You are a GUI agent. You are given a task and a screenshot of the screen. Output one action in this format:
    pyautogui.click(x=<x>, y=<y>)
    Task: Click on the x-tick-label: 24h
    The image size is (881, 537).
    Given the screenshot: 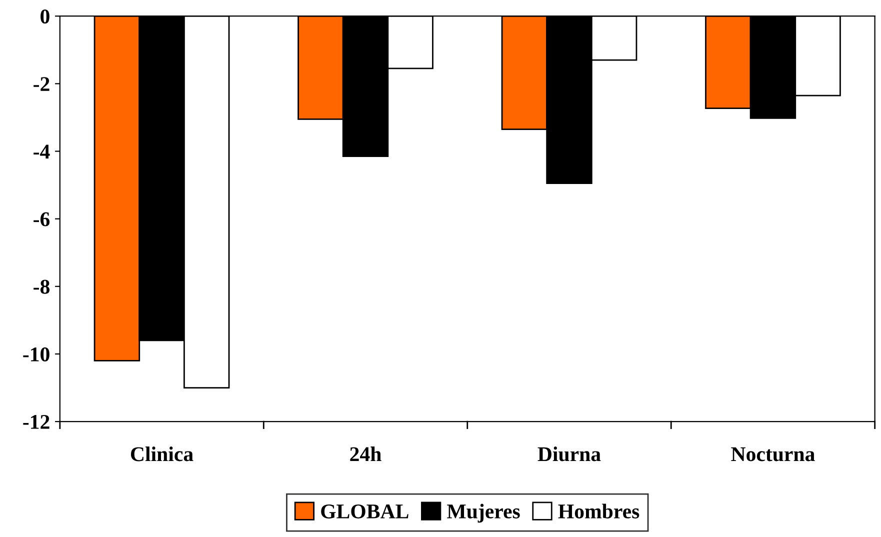 What is the action you would take?
    pyautogui.click(x=366, y=453)
    